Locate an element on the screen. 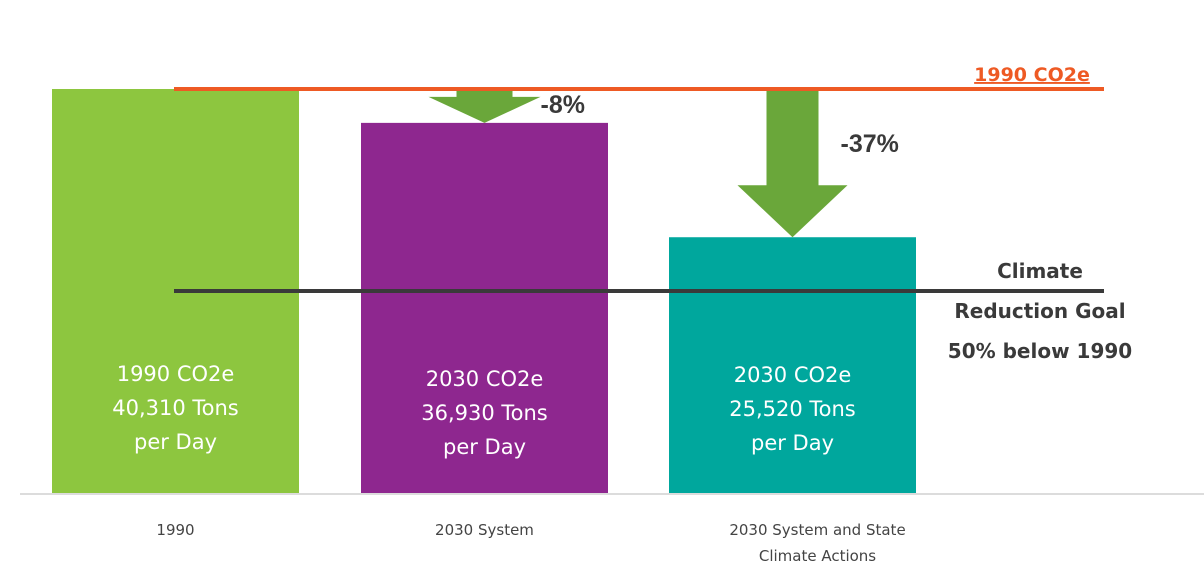  category-label-0-0: 1990 is located at coordinates (175, 530).